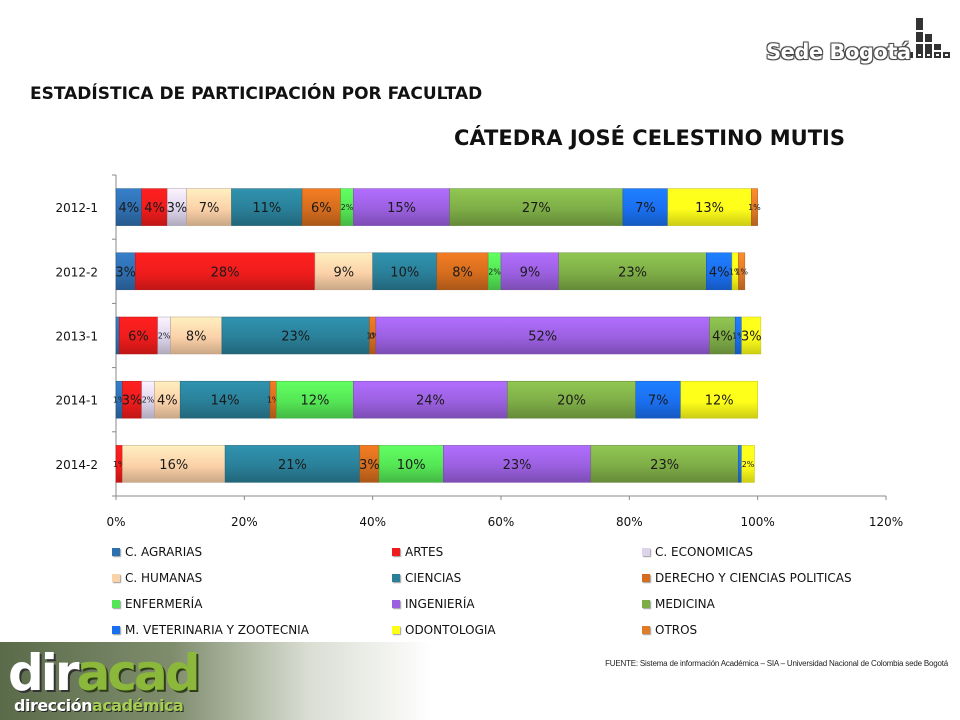 The height and width of the screenshot is (720, 960). What do you see at coordinates (252, 578) in the screenshot?
I see `legend-item: C. HUMANAS` at bounding box center [252, 578].